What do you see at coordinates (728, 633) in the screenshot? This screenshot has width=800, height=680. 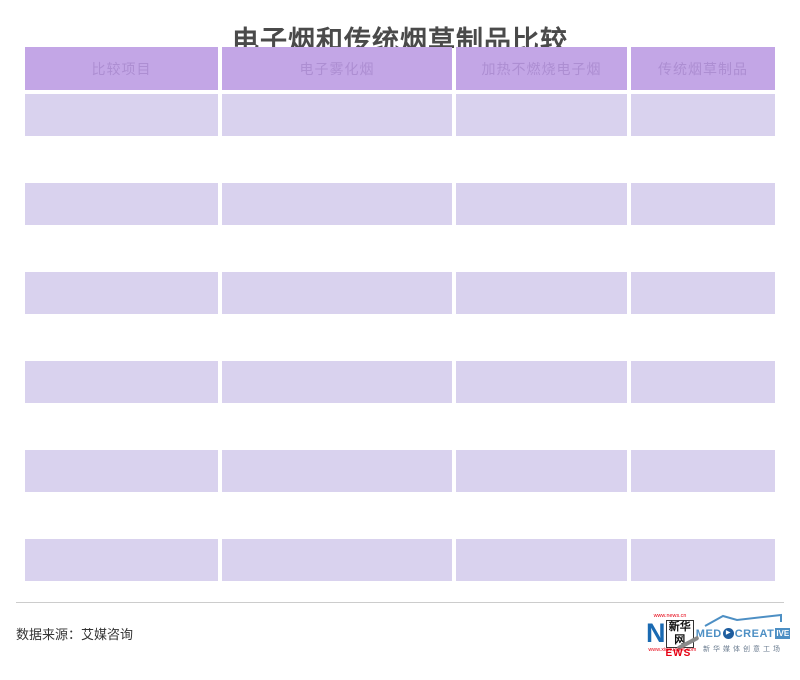 I see `play-icon: ▶` at bounding box center [728, 633].